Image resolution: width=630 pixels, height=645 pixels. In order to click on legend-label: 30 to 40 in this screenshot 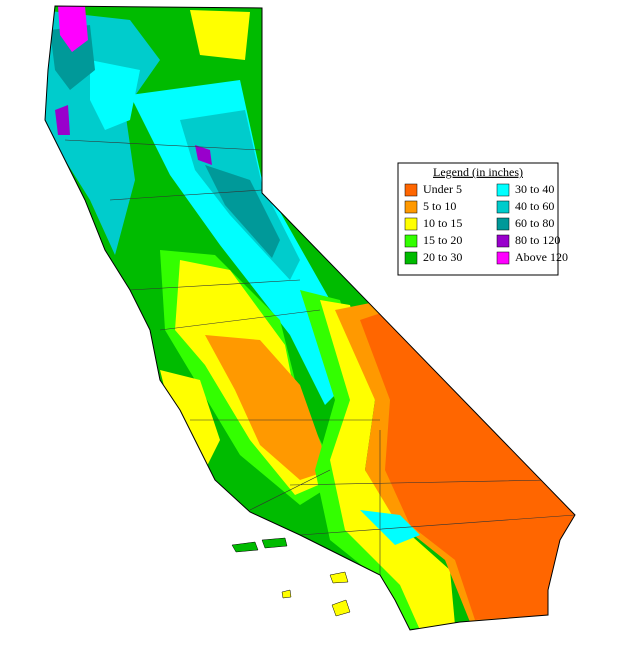, I will do `click(534, 189)`.